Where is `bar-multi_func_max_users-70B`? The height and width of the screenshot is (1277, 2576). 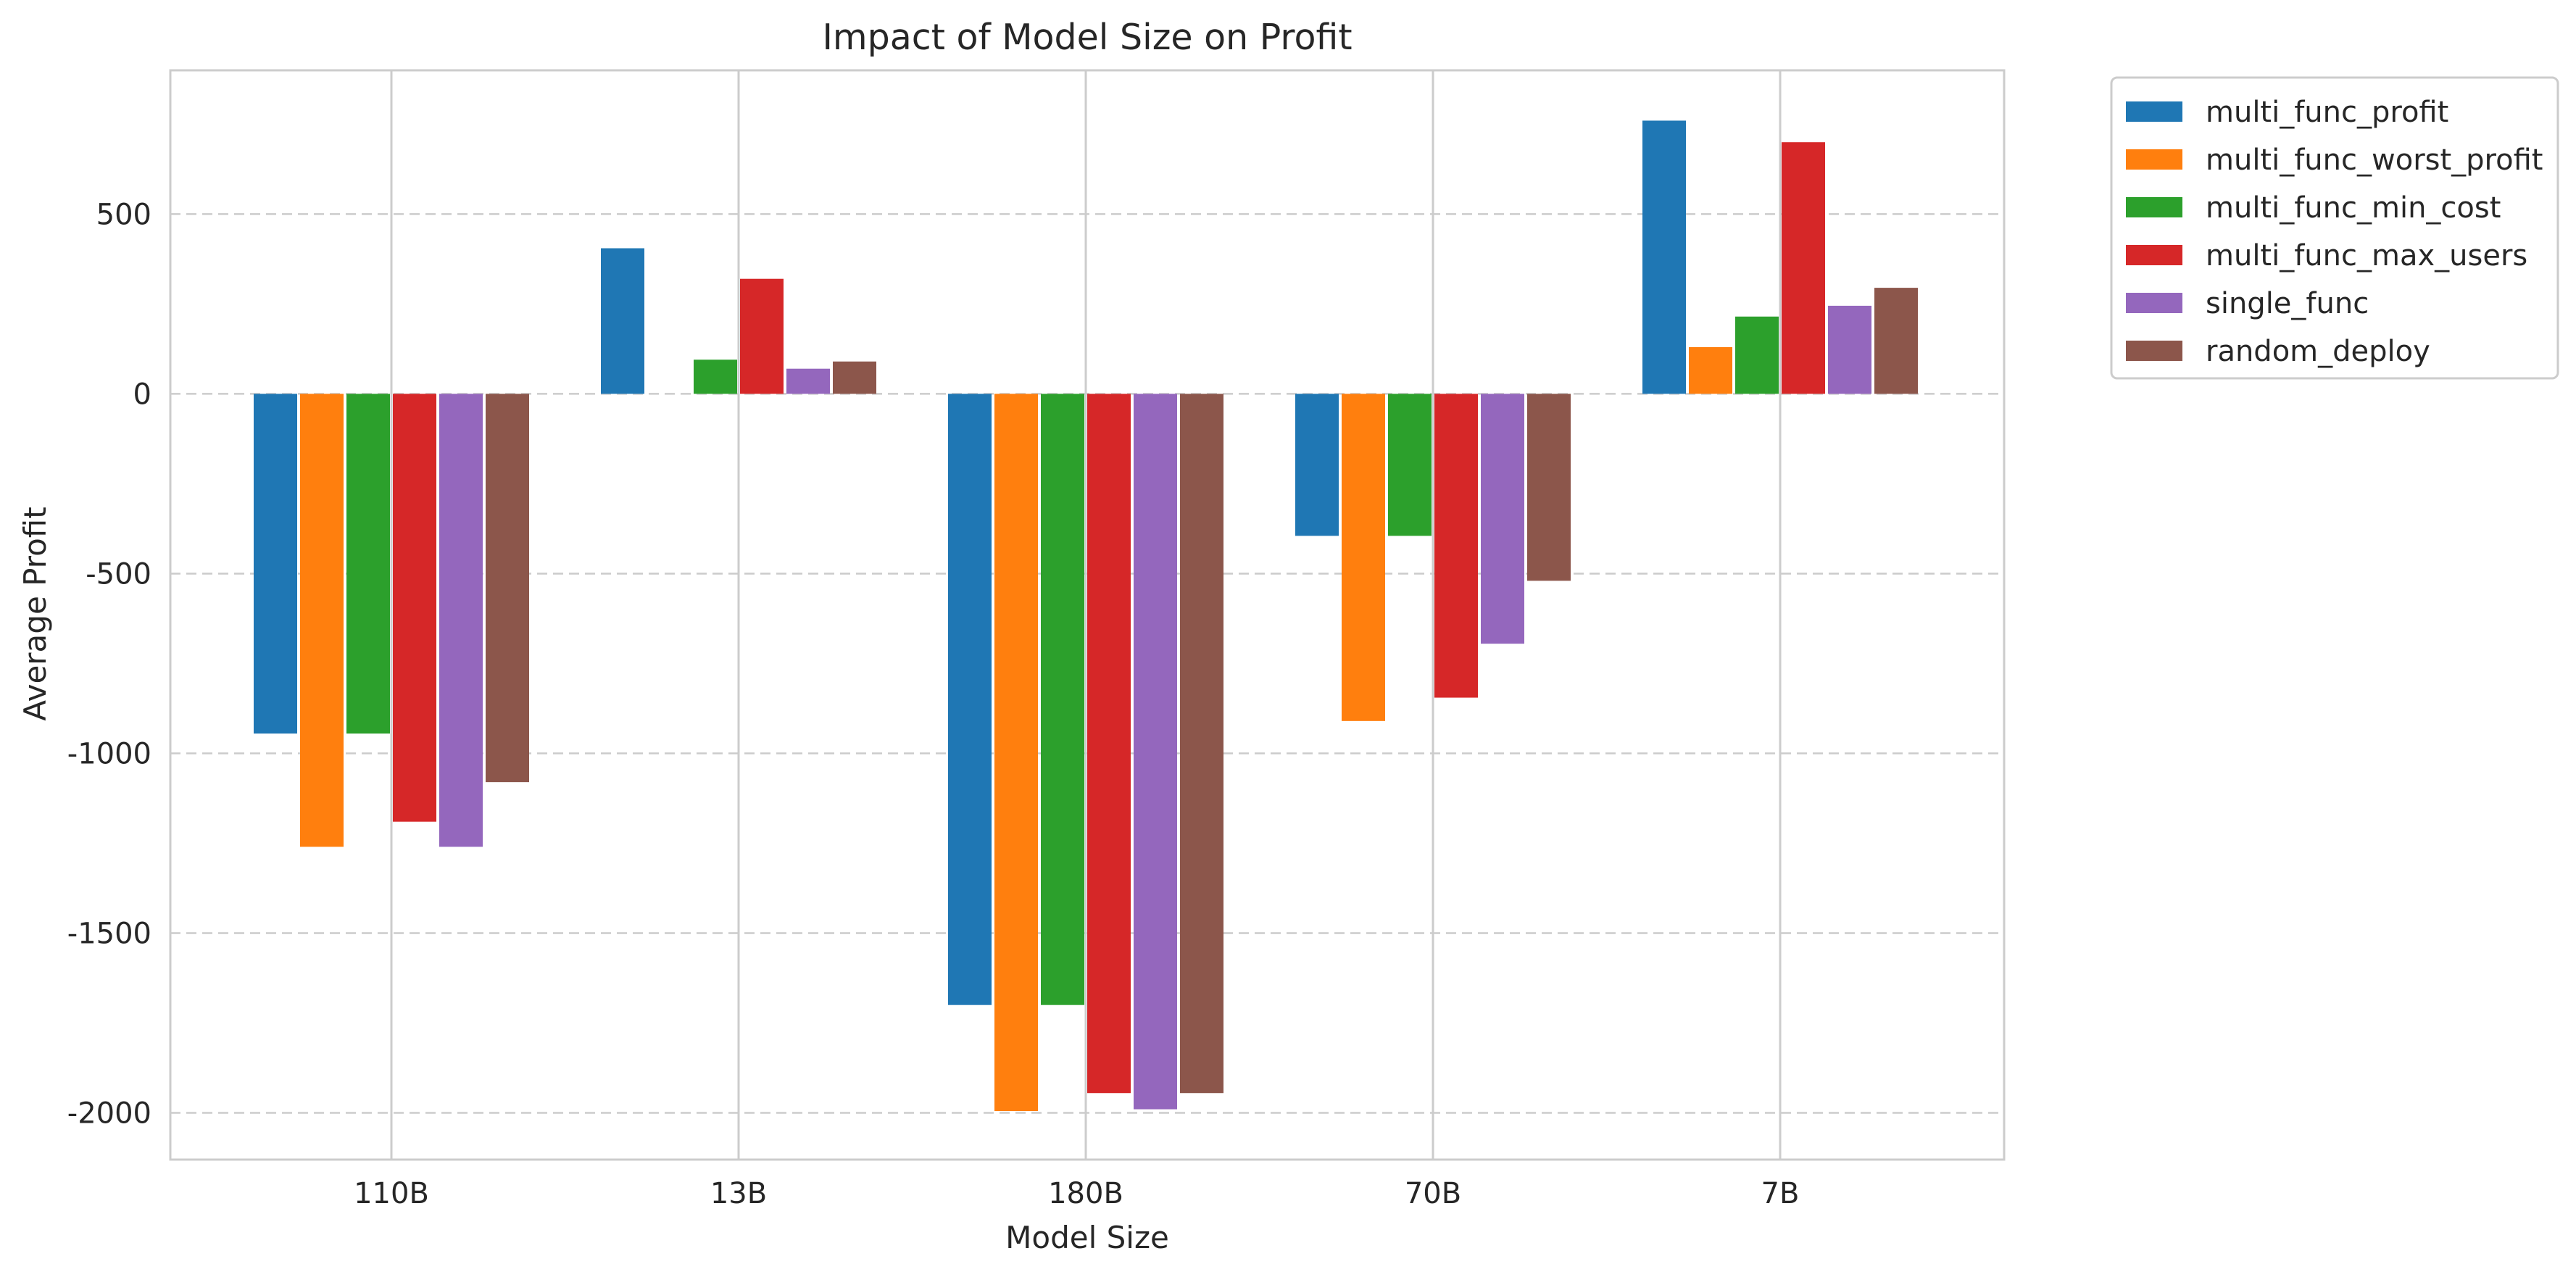 bar-multi_func_max_users-70B is located at coordinates (1456, 546).